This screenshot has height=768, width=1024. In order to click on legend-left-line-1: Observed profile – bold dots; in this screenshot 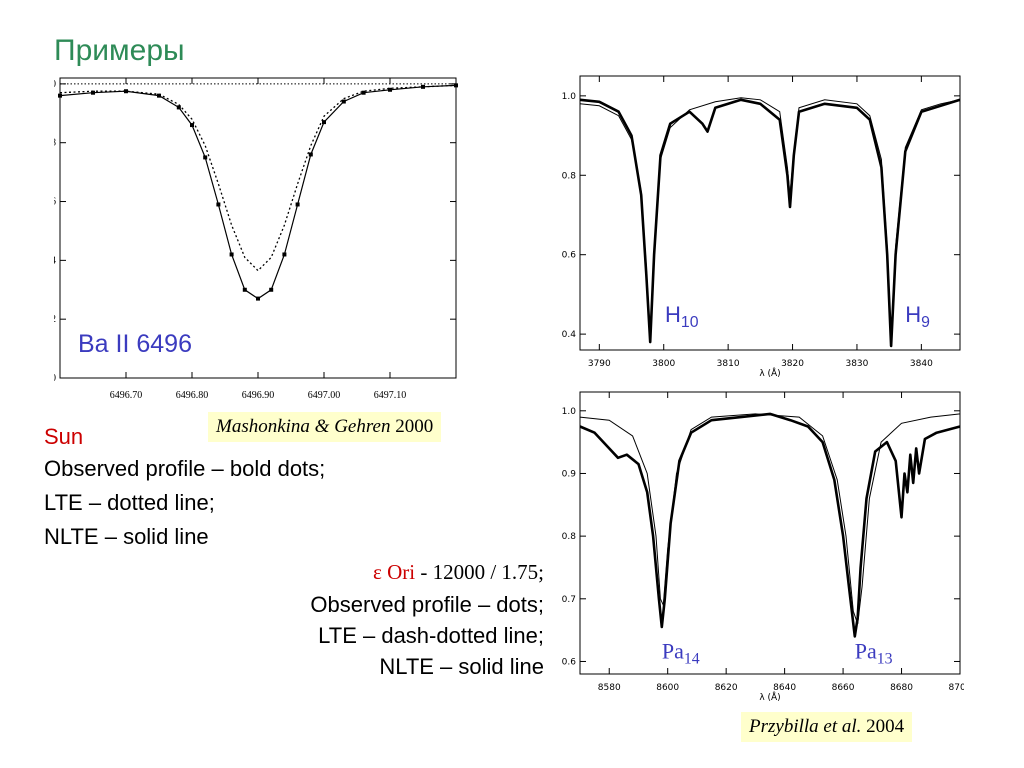, I will do `click(185, 468)`.